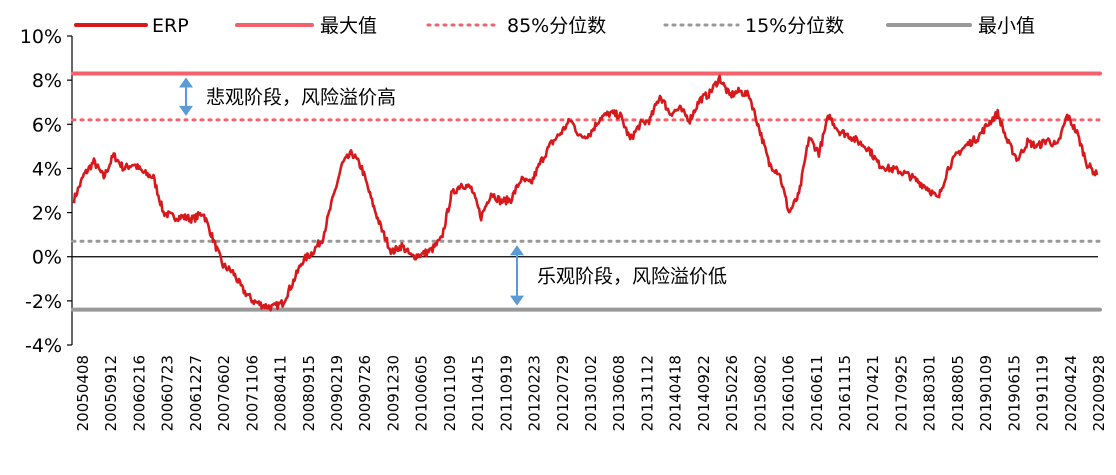  What do you see at coordinates (47, 214) in the screenshot?
I see `y-tick-label: 2%` at bounding box center [47, 214].